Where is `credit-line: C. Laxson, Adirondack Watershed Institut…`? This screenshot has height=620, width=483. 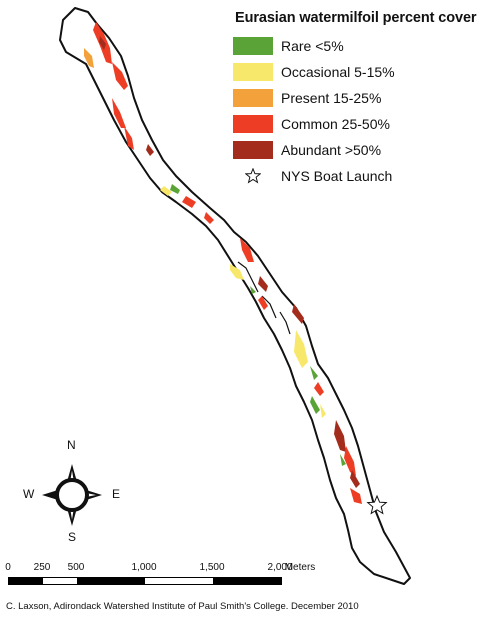 credit-line: C. Laxson, Adirondack Watershed Institut… is located at coordinates (182, 606).